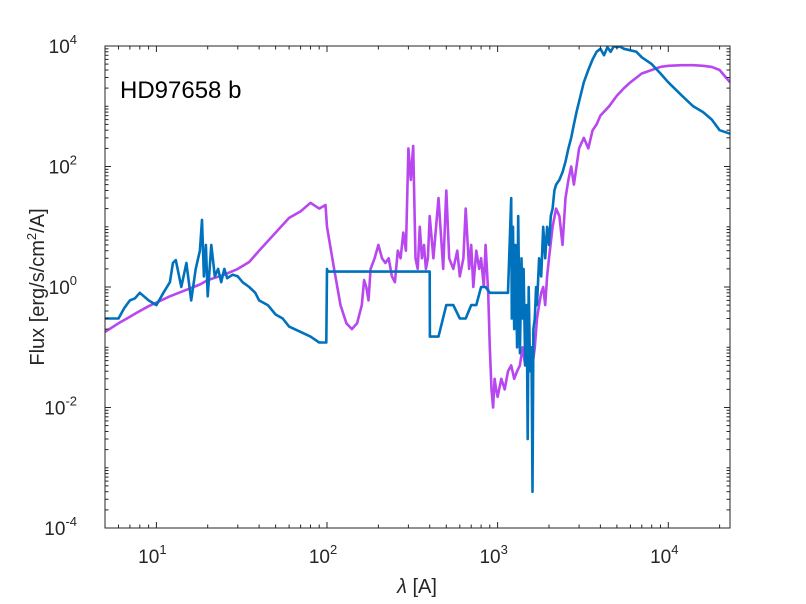  What do you see at coordinates (422, 587) in the screenshot?
I see `x-axis-unit: [A]` at bounding box center [422, 587].